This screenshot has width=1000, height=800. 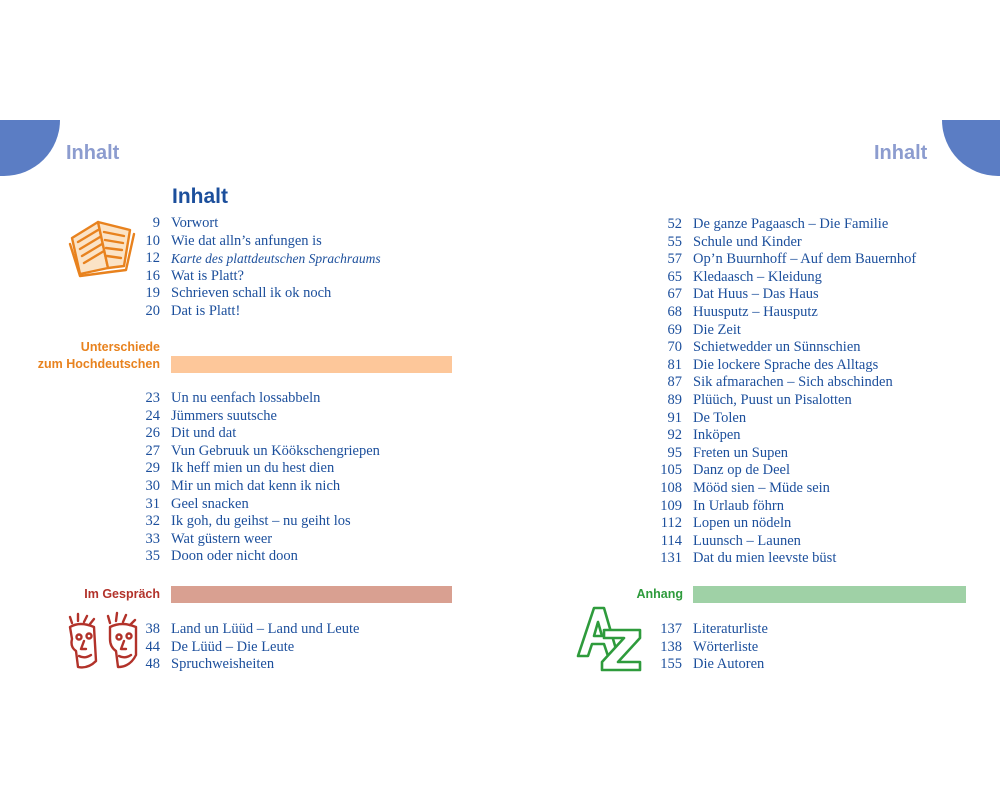 I want to click on corner-tab-left, so click(x=30, y=148).